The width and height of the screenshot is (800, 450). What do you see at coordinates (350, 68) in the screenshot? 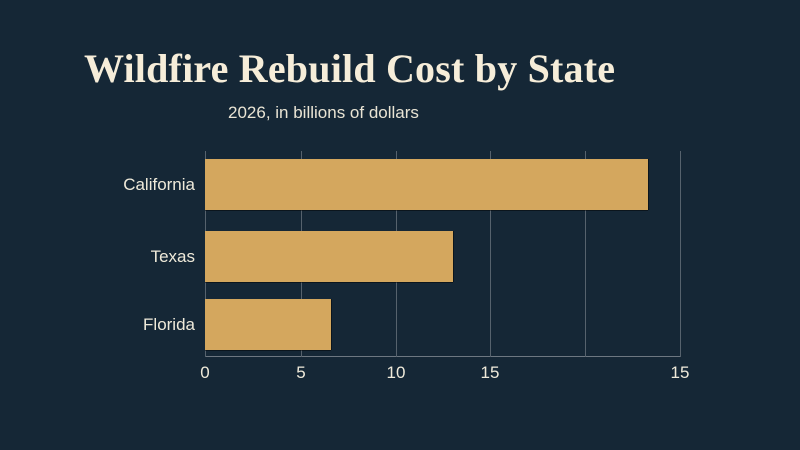
I see `chart-title: Wildfire Rebuild Cost by State` at bounding box center [350, 68].